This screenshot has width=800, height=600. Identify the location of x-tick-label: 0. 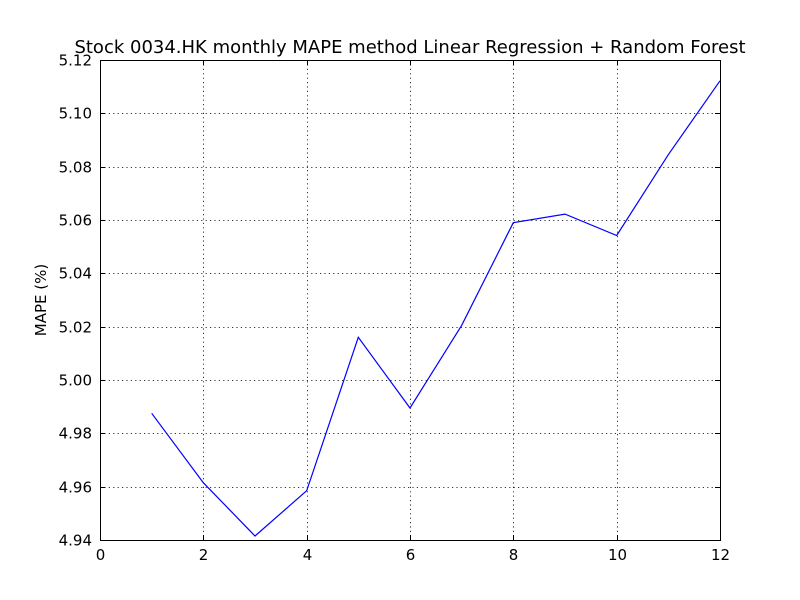
(101, 555).